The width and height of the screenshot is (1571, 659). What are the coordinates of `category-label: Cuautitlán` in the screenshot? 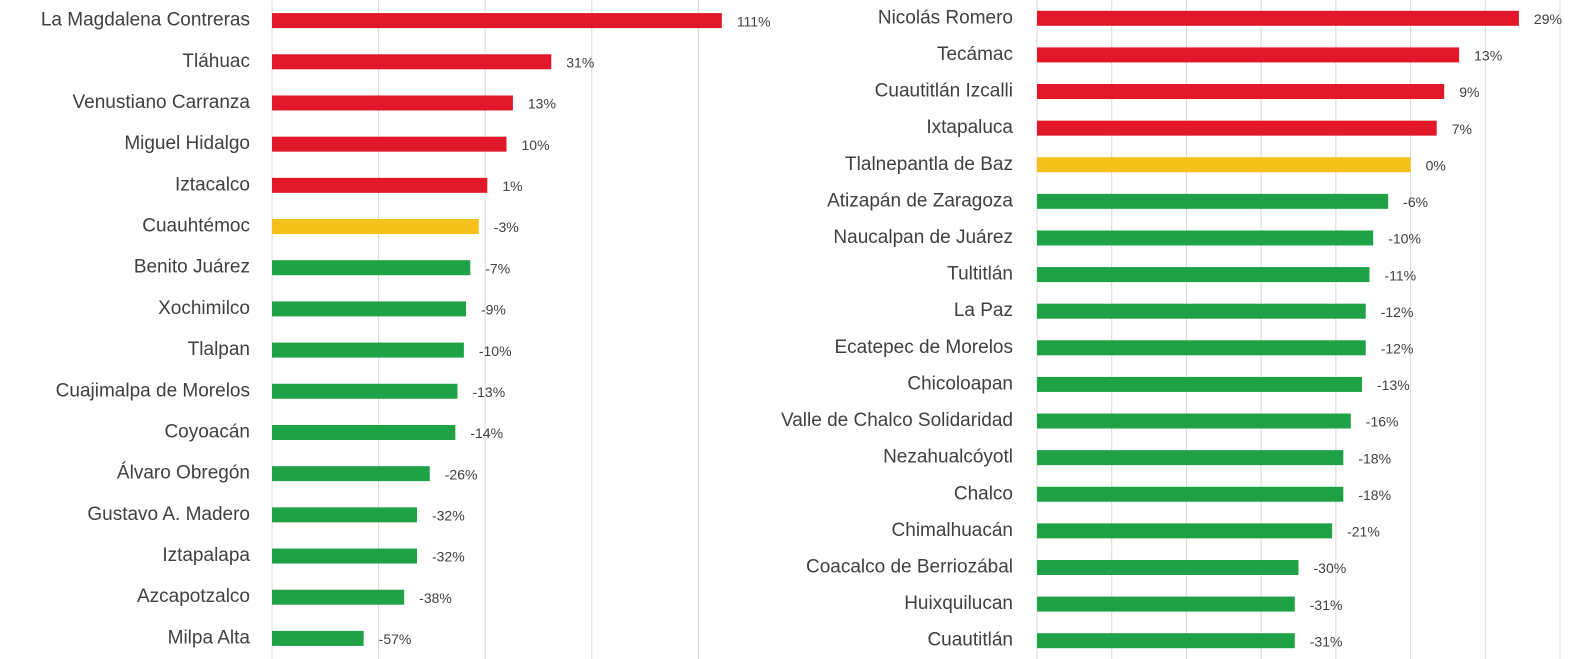 It's located at (970, 640).